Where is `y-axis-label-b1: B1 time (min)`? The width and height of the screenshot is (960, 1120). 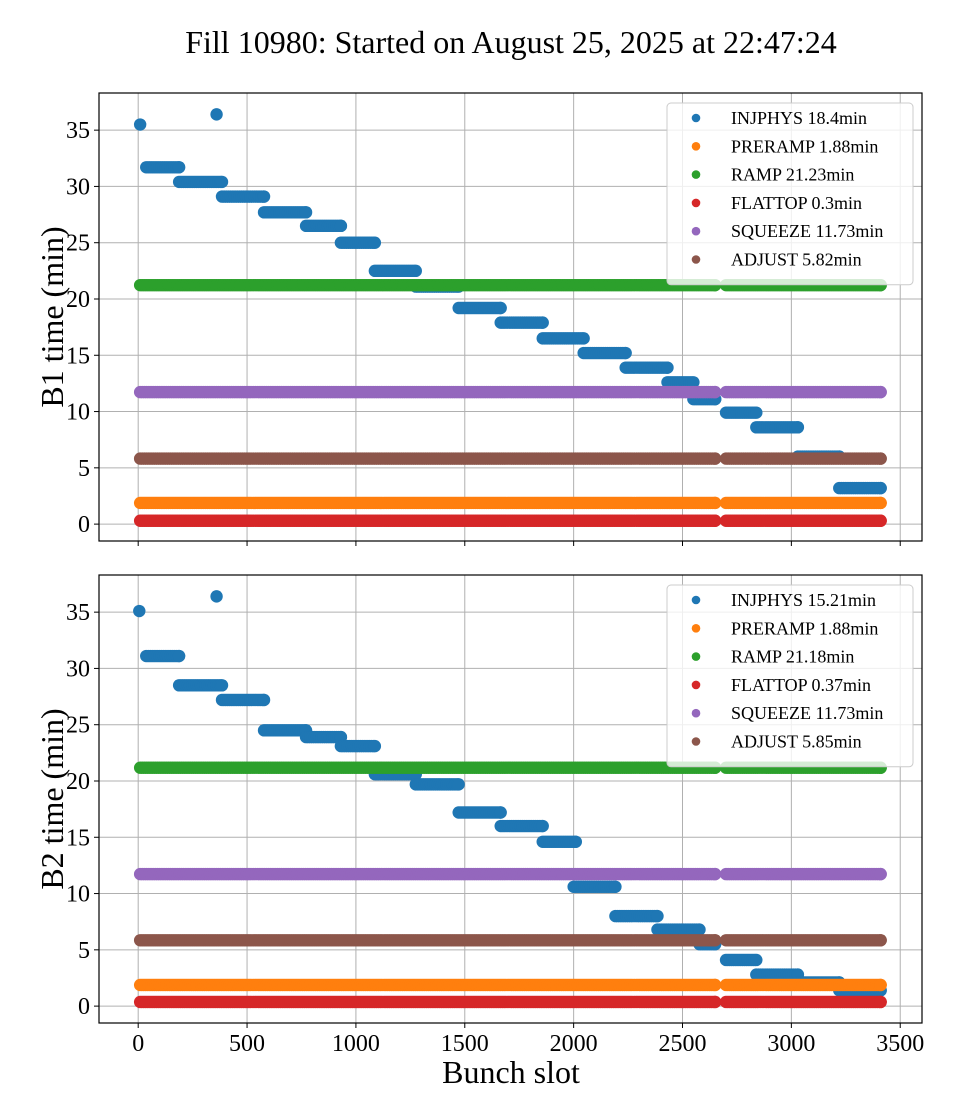
y-axis-label-b1: B1 time (min) is located at coordinates (52, 316).